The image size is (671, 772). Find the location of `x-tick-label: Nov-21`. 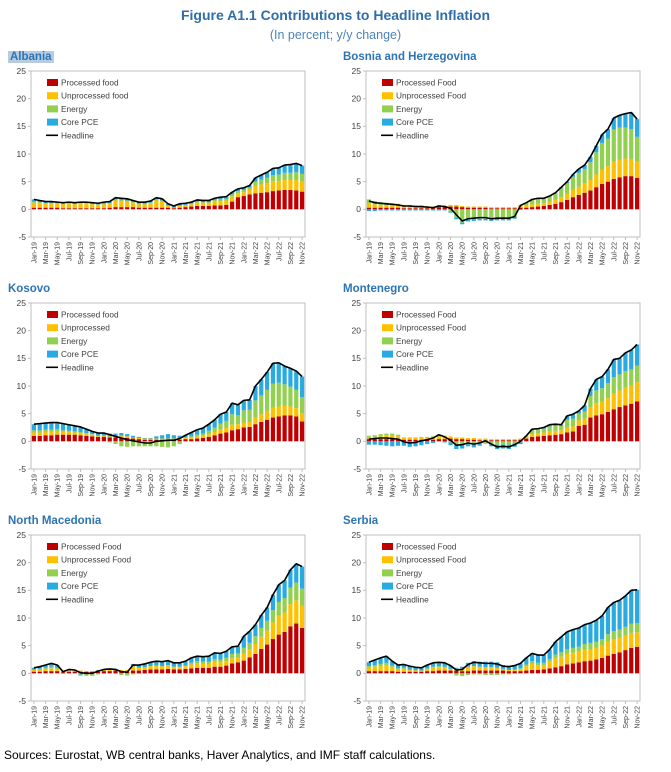

x-tick-label: Nov-21 is located at coordinates (233, 485).